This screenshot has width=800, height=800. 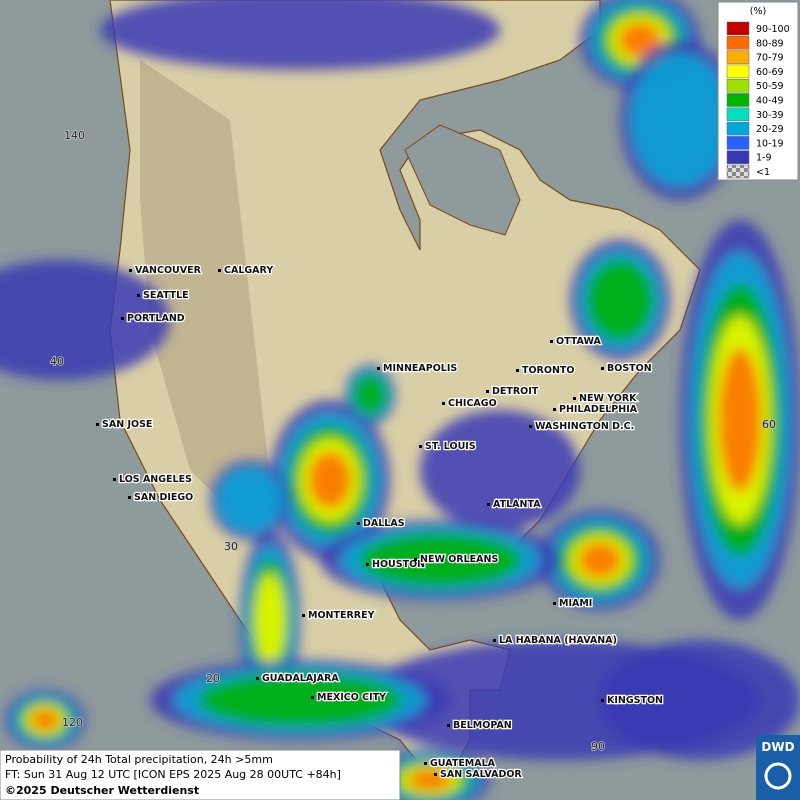 What do you see at coordinates (769, 424) in the screenshot?
I see `grid-label: 60` at bounding box center [769, 424].